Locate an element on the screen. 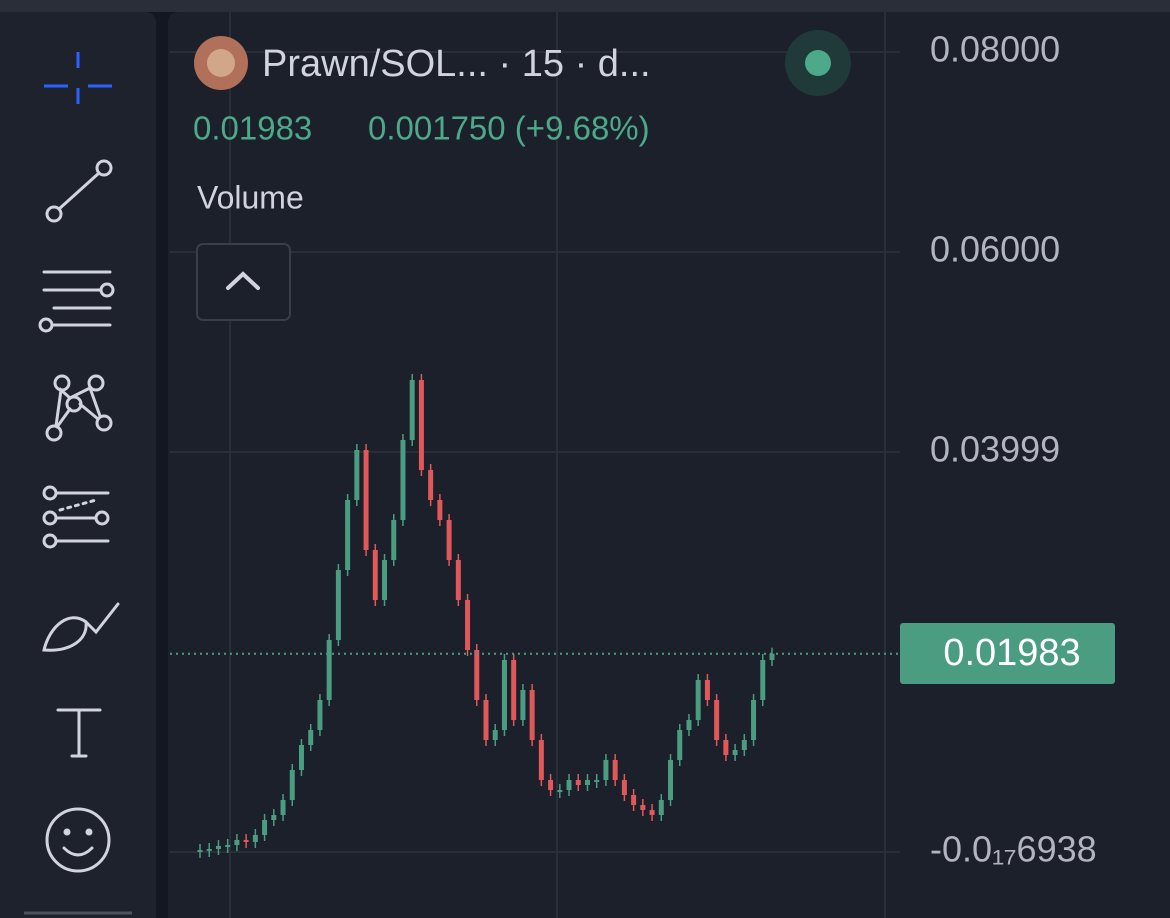 This screenshot has width=1170, height=918. brush-tool is located at coordinates (81, 627).